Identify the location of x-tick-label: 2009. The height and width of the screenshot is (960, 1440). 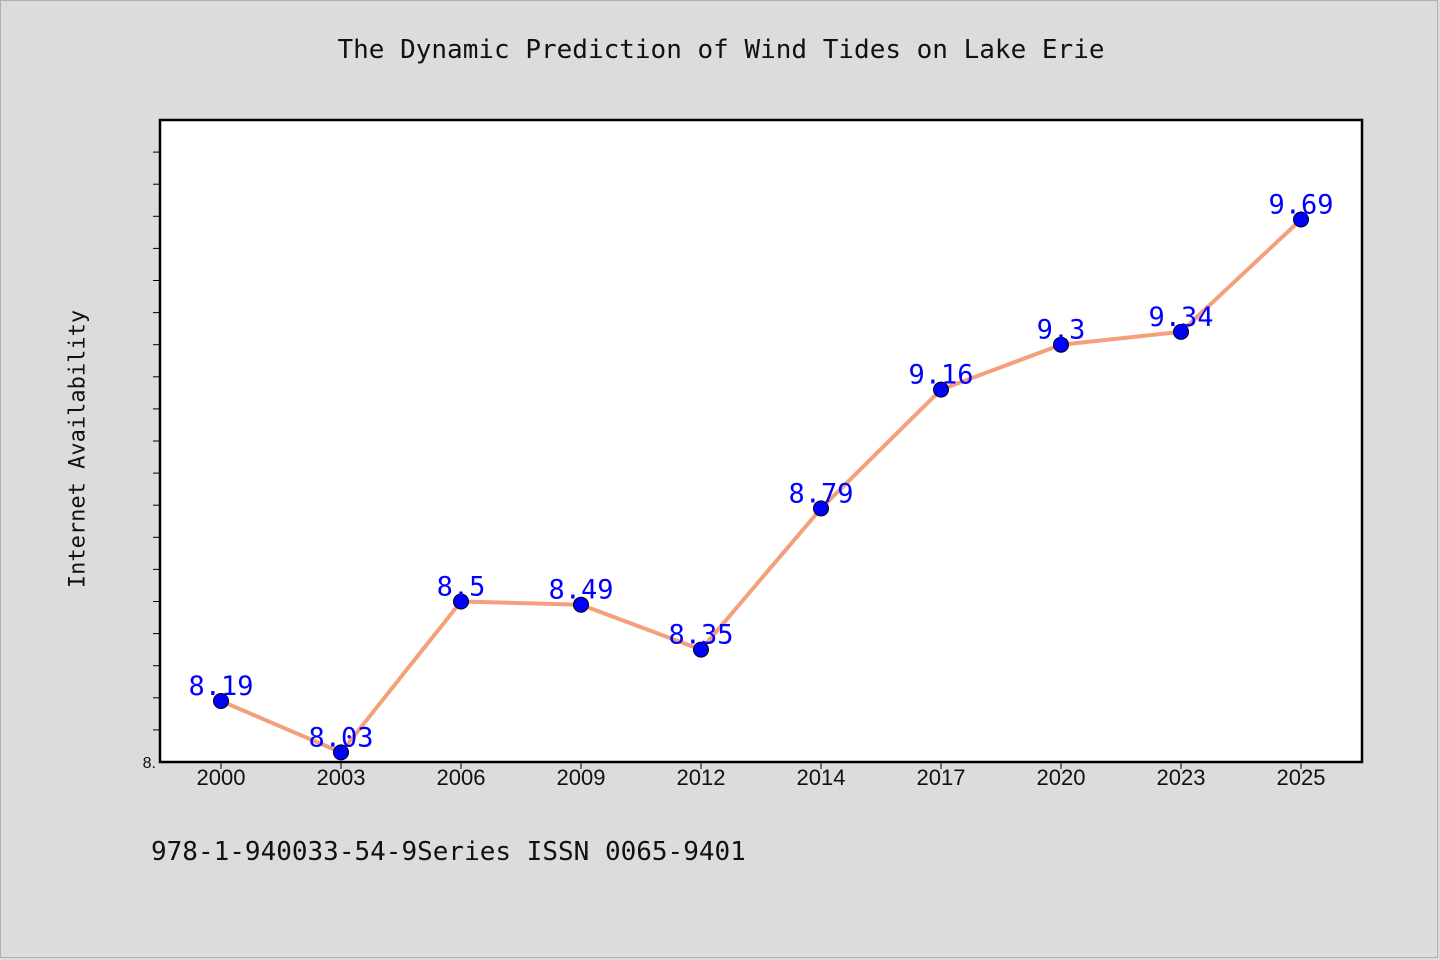
(581, 777).